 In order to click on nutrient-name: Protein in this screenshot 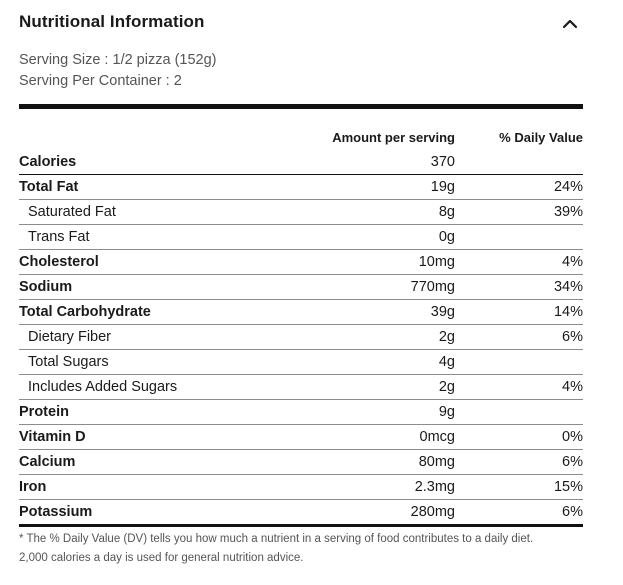, I will do `click(44, 412)`.